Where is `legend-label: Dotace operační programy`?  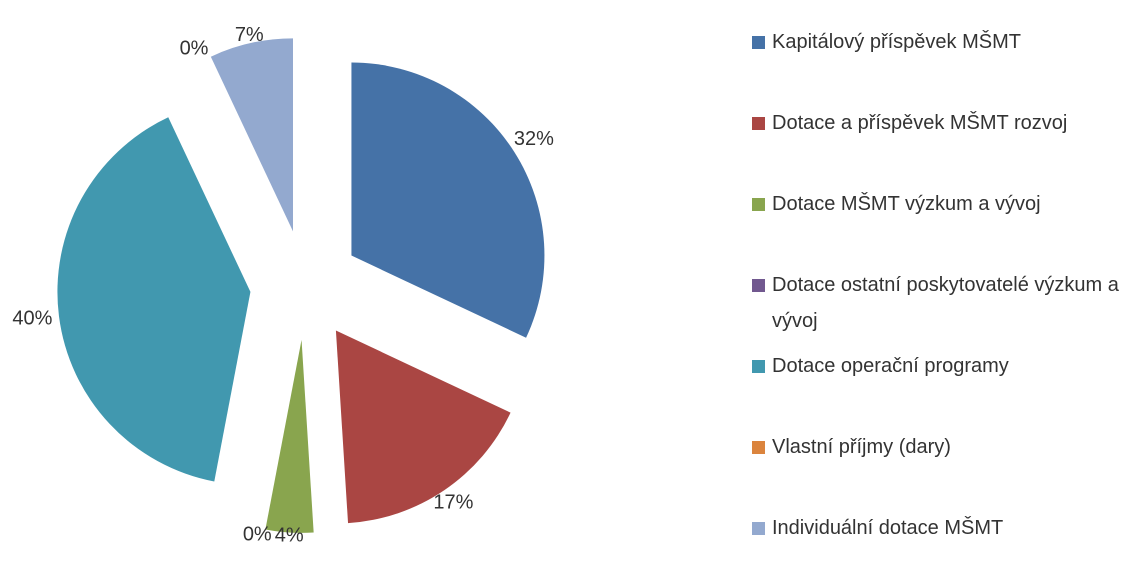
legend-label: Dotace operační programy is located at coordinates (890, 366).